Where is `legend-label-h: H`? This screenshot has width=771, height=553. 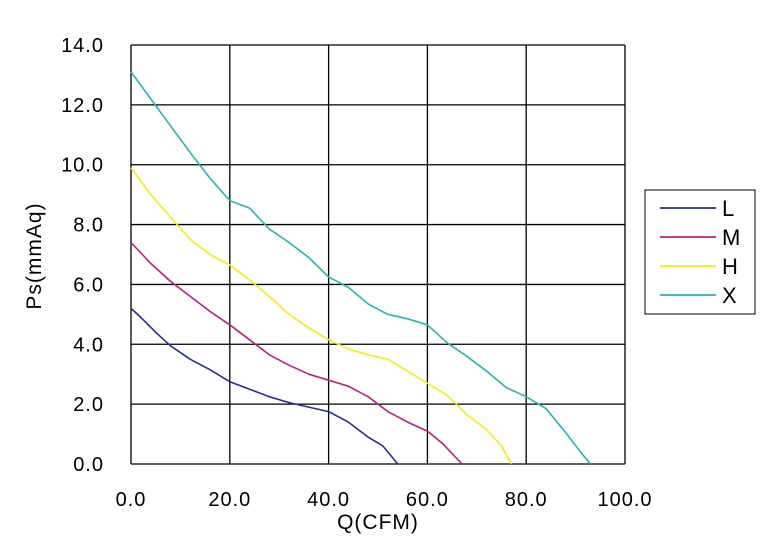 legend-label-h: H is located at coordinates (730, 266).